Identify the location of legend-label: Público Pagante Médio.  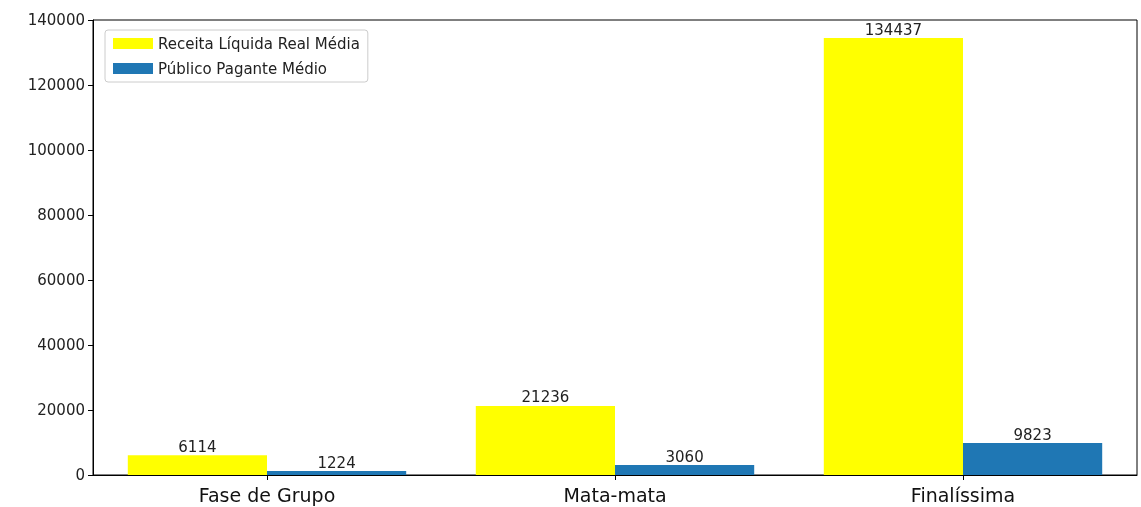
(243, 68).